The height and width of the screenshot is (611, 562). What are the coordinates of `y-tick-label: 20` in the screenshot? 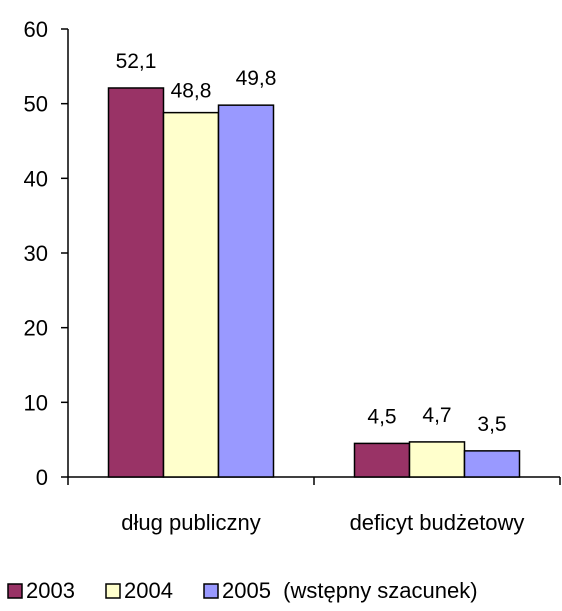 It's located at (36, 328).